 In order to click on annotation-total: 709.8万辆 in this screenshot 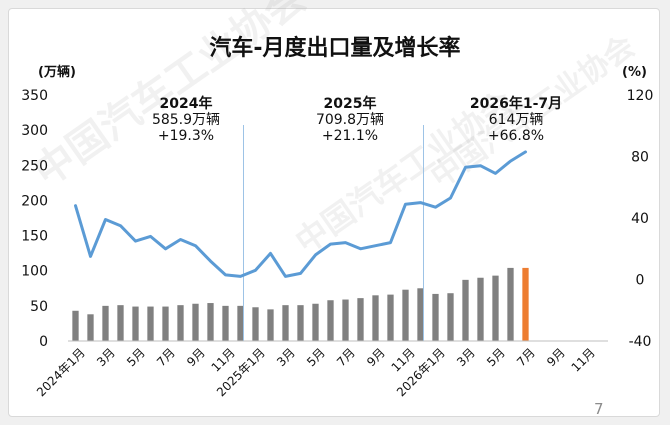, I will do `click(350, 120)`.